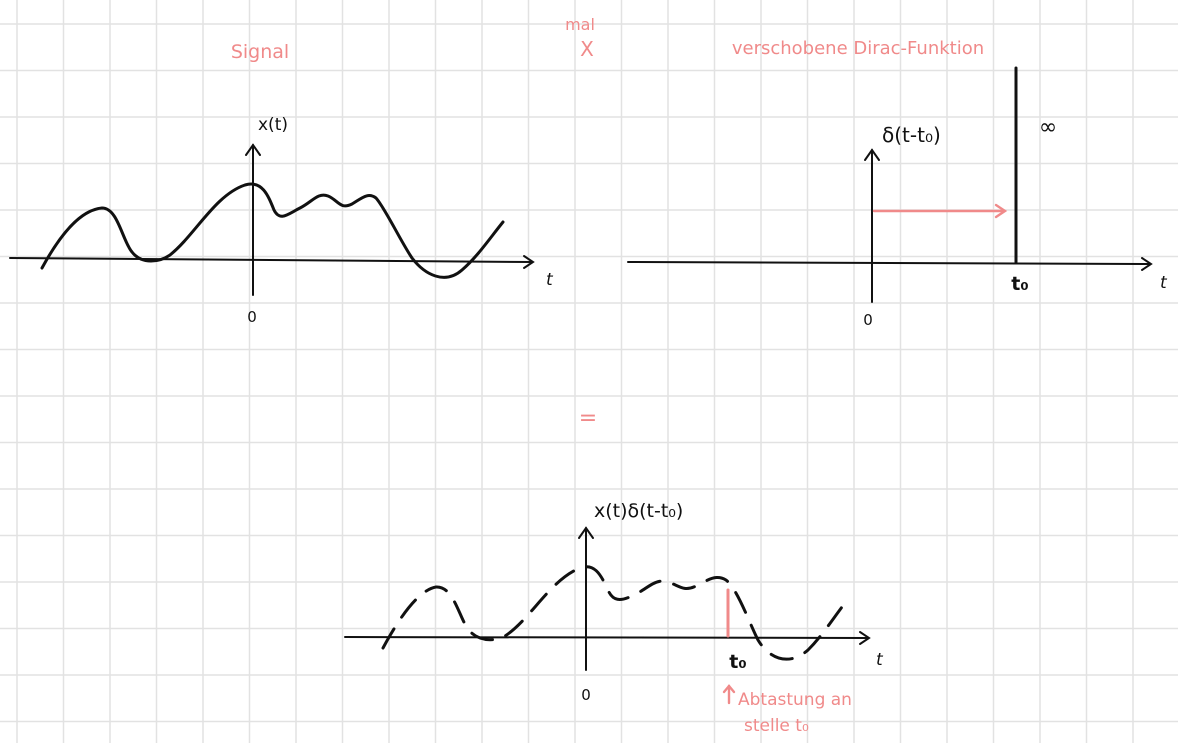 The width and height of the screenshot is (1178, 743). What do you see at coordinates (260, 52) in the screenshot?
I see `signal-title: Signal` at bounding box center [260, 52].